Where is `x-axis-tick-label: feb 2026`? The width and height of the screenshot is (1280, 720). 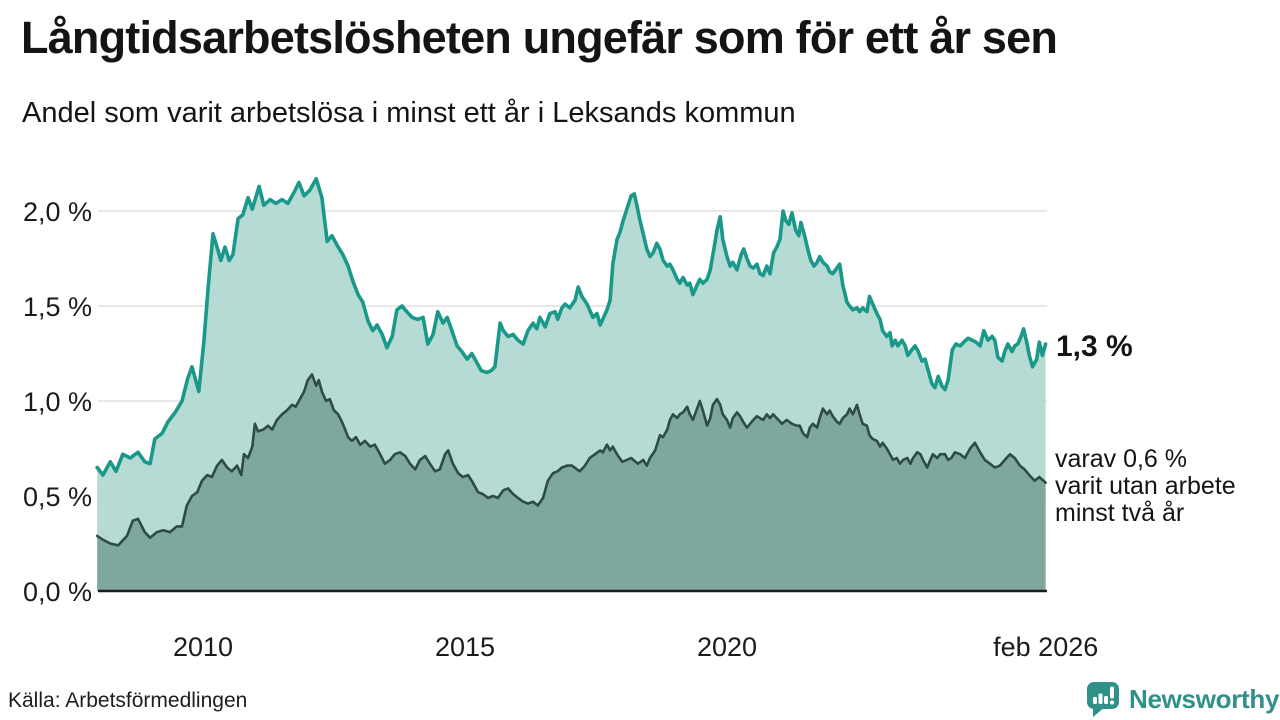 x-axis-tick-label: feb 2026 is located at coordinates (1045, 647).